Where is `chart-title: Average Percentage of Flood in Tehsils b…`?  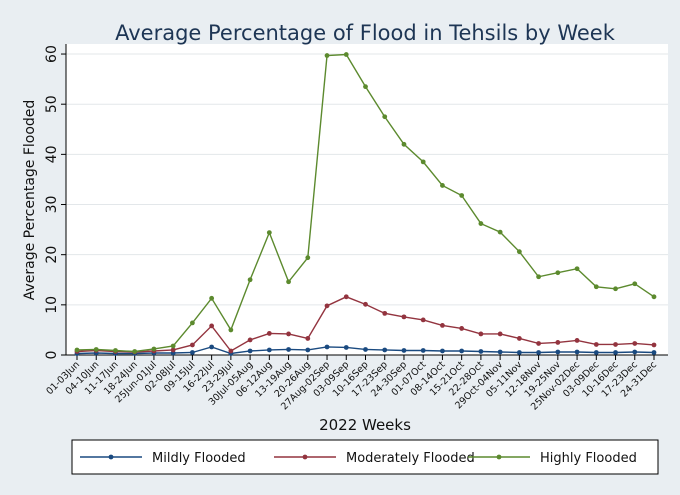 chart-title: Average Percentage of Flood in Tehsils b… is located at coordinates (365, 33).